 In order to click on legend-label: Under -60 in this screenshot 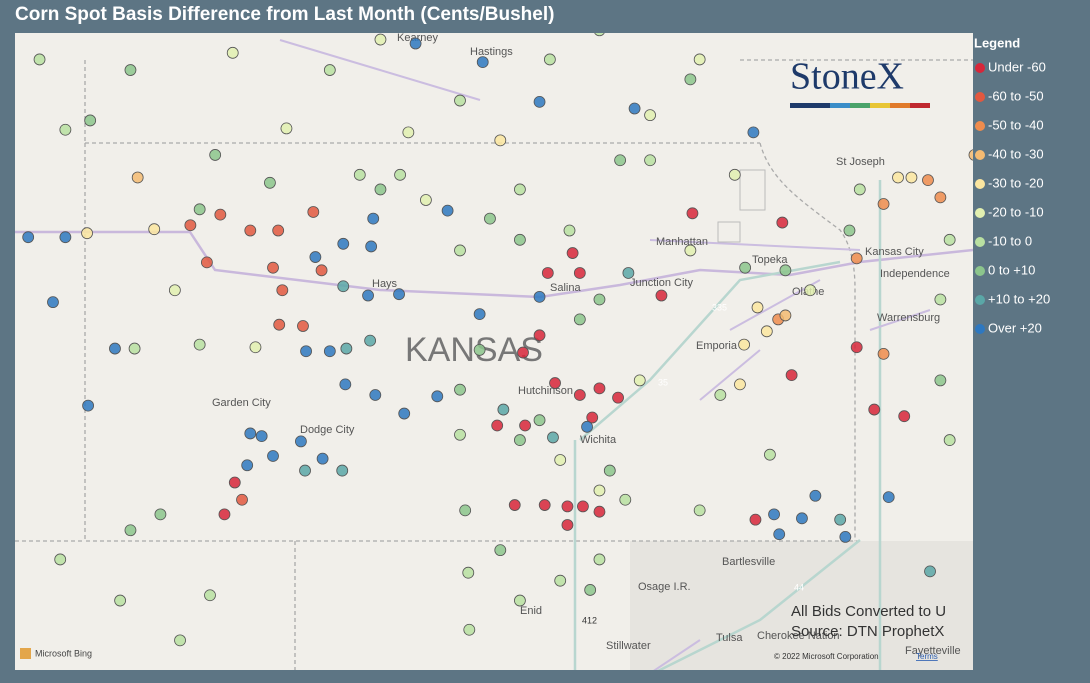, I will do `click(1017, 66)`.